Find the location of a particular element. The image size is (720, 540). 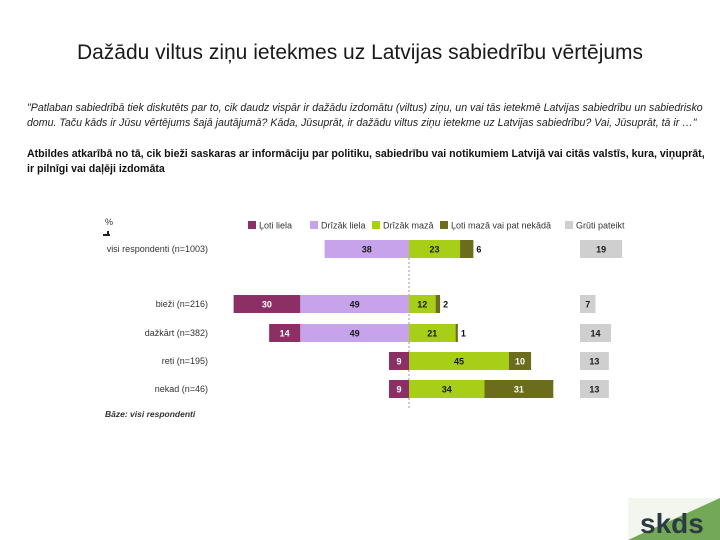

data-label: 1 is located at coordinates (463, 334).